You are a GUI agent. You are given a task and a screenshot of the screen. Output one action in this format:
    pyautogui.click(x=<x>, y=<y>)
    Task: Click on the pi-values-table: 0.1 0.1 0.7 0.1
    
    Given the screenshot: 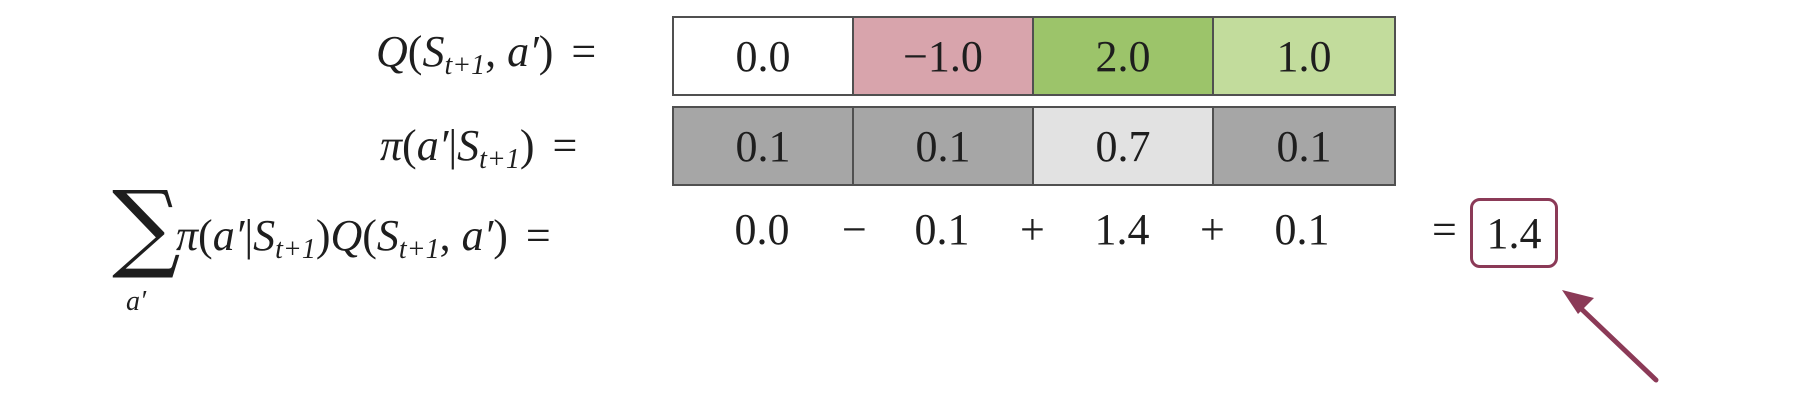 What is the action you would take?
    pyautogui.click(x=1034, y=146)
    